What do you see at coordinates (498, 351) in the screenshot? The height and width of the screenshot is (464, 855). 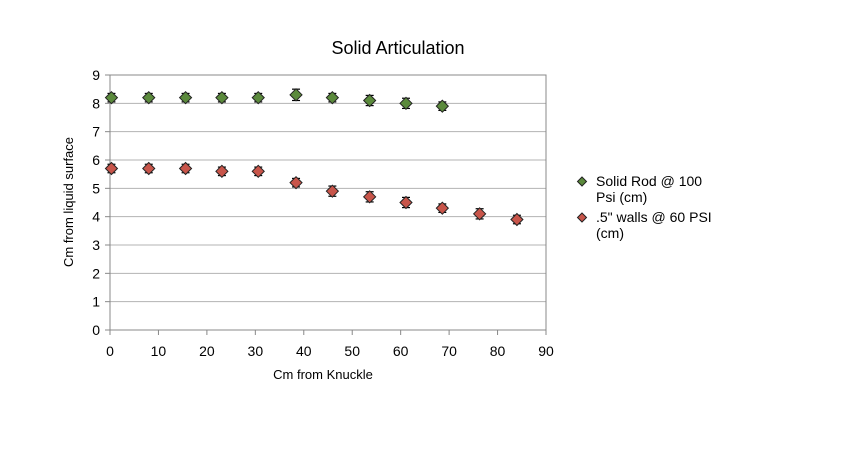 I see `x-tick-label: 80` at bounding box center [498, 351].